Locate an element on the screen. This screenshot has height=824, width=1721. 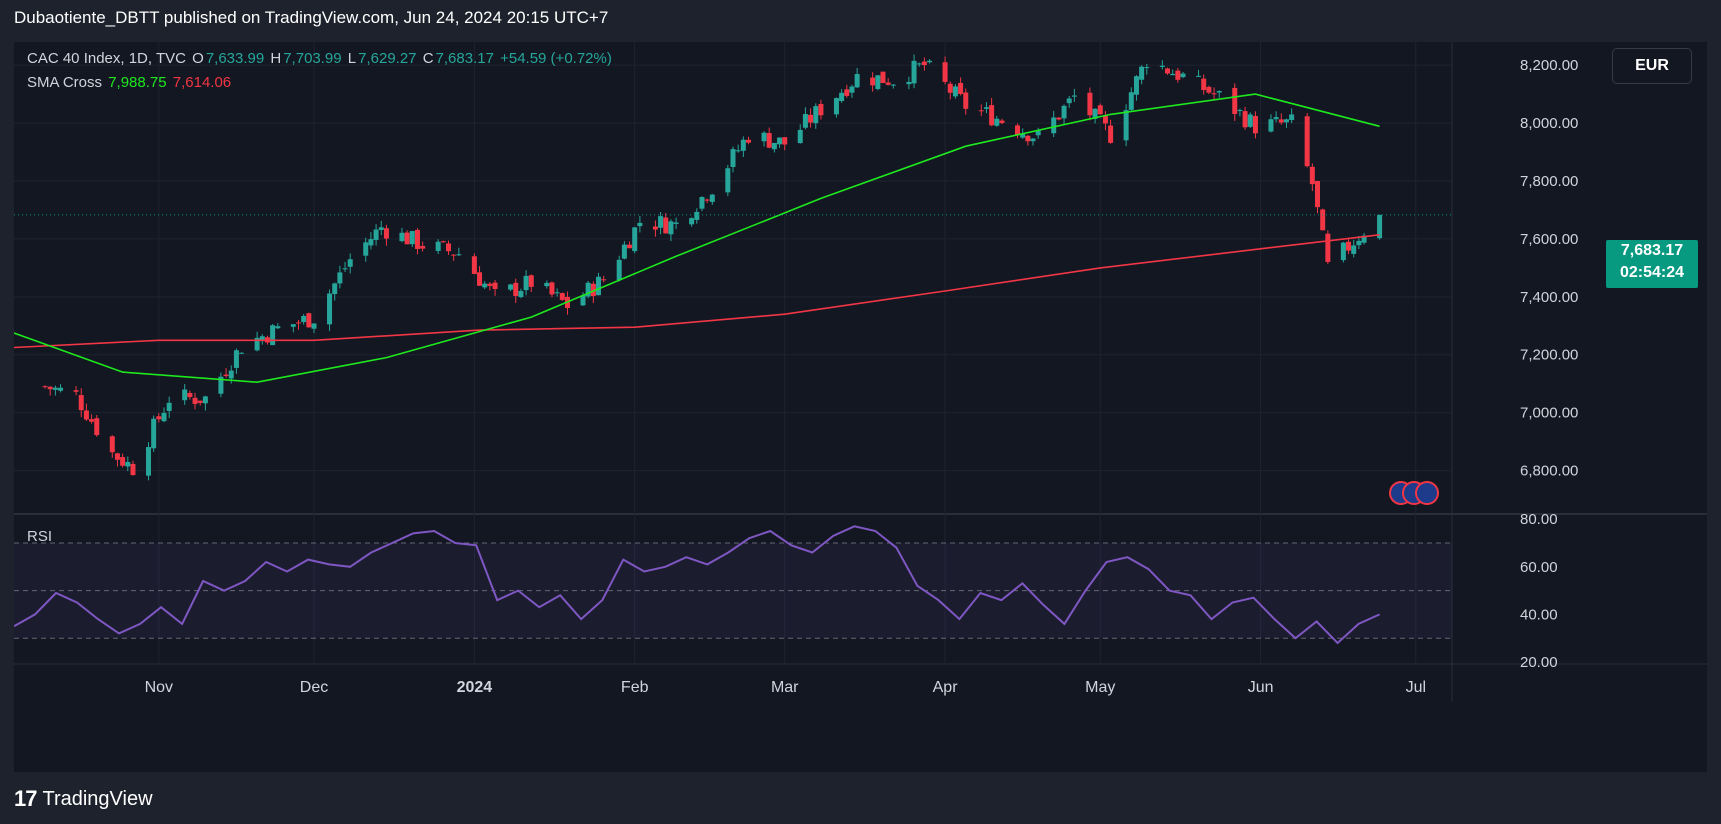
open-label: O is located at coordinates (198, 58).